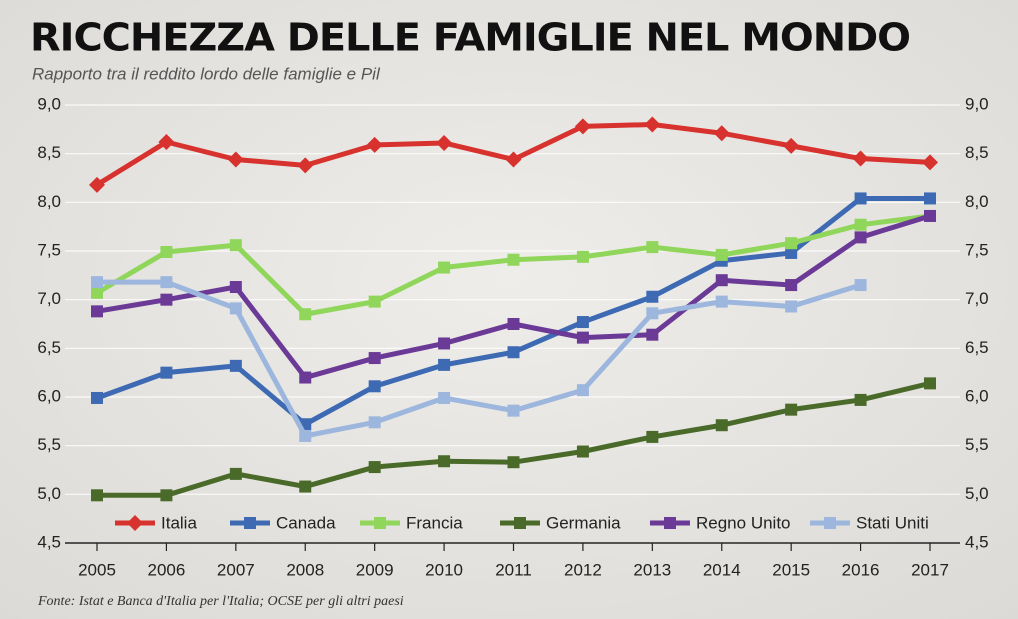 The image size is (1018, 619). I want to click on legend-label: Italia, so click(179, 522).